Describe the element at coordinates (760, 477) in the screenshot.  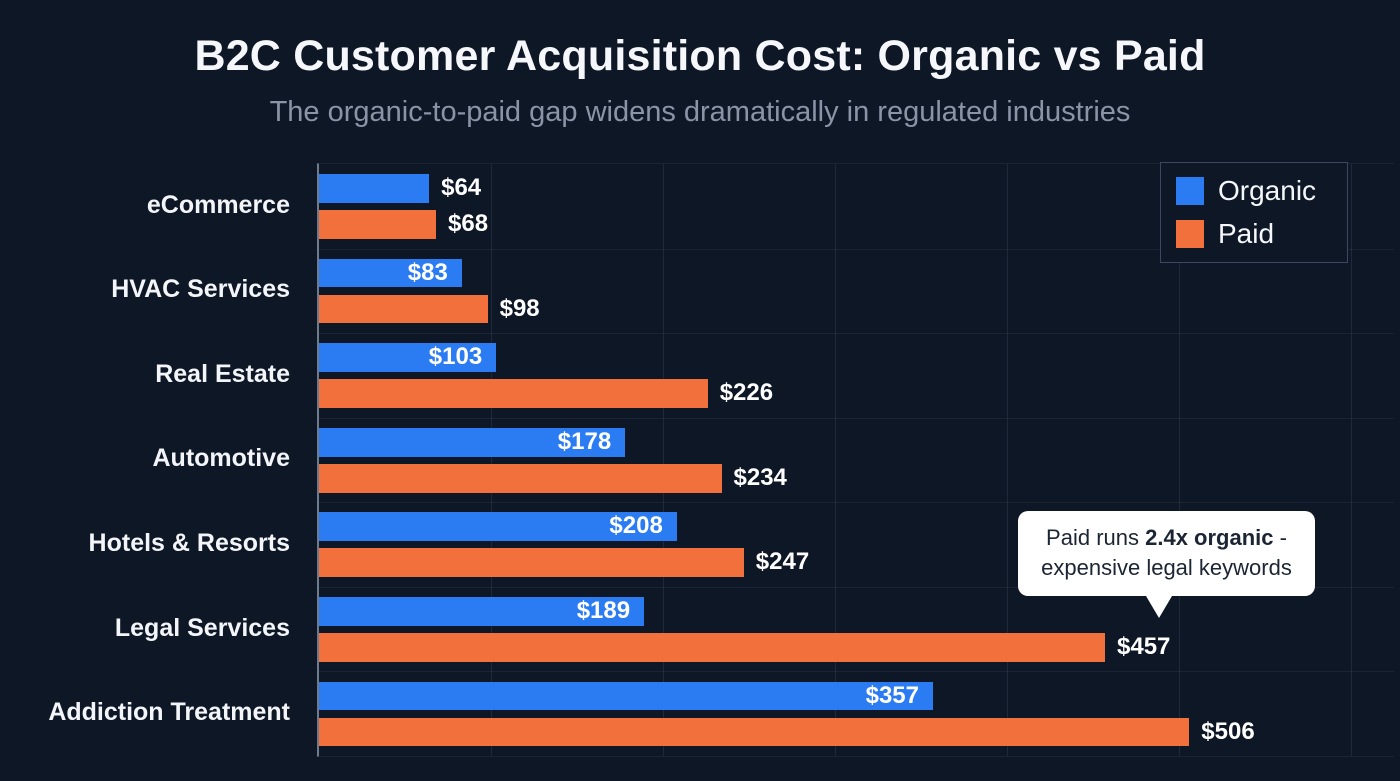
I see `bar-value-label: $234` at that location.